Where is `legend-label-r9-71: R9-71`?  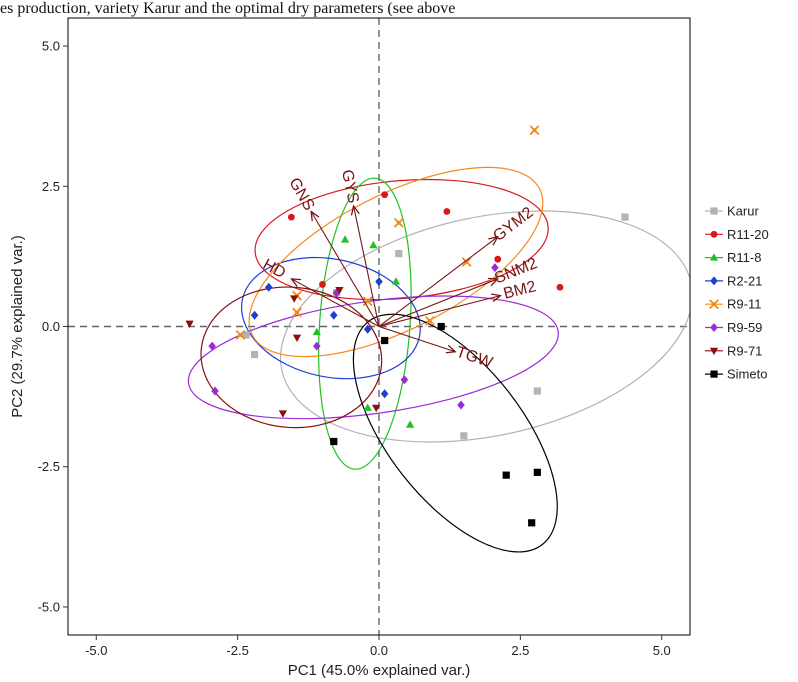
legend-label-r9-71: R9-71 is located at coordinates (744, 350).